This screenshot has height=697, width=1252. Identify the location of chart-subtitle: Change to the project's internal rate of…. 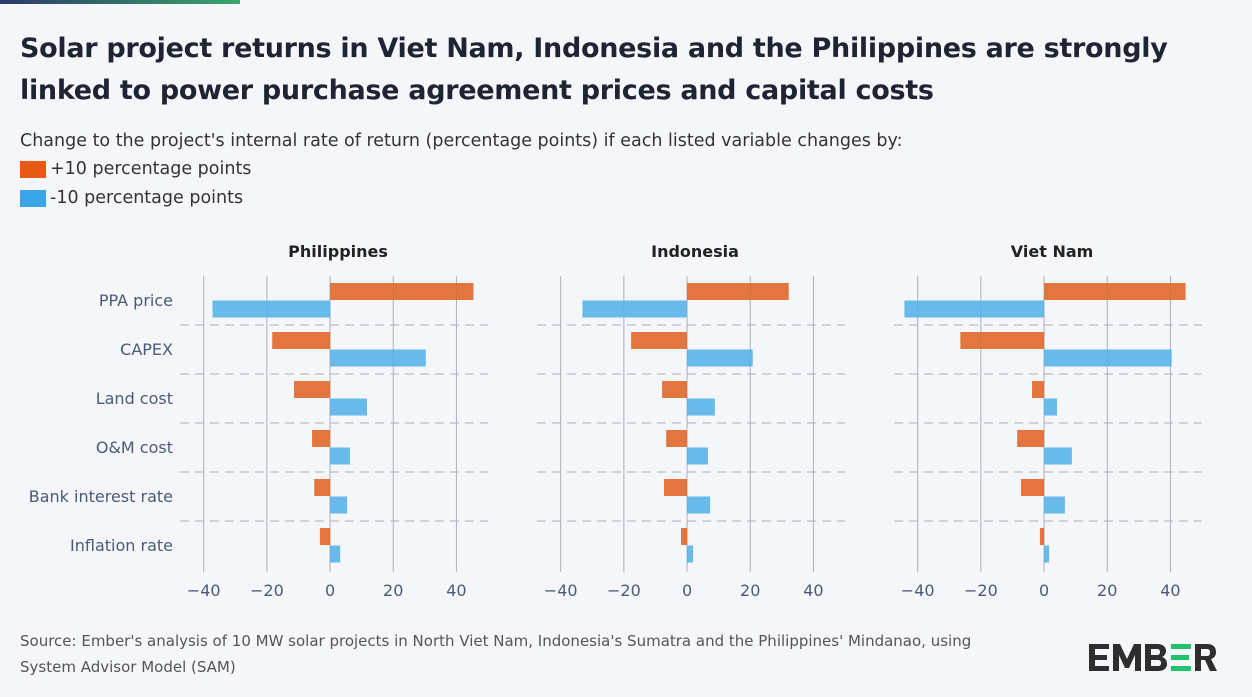
(461, 141).